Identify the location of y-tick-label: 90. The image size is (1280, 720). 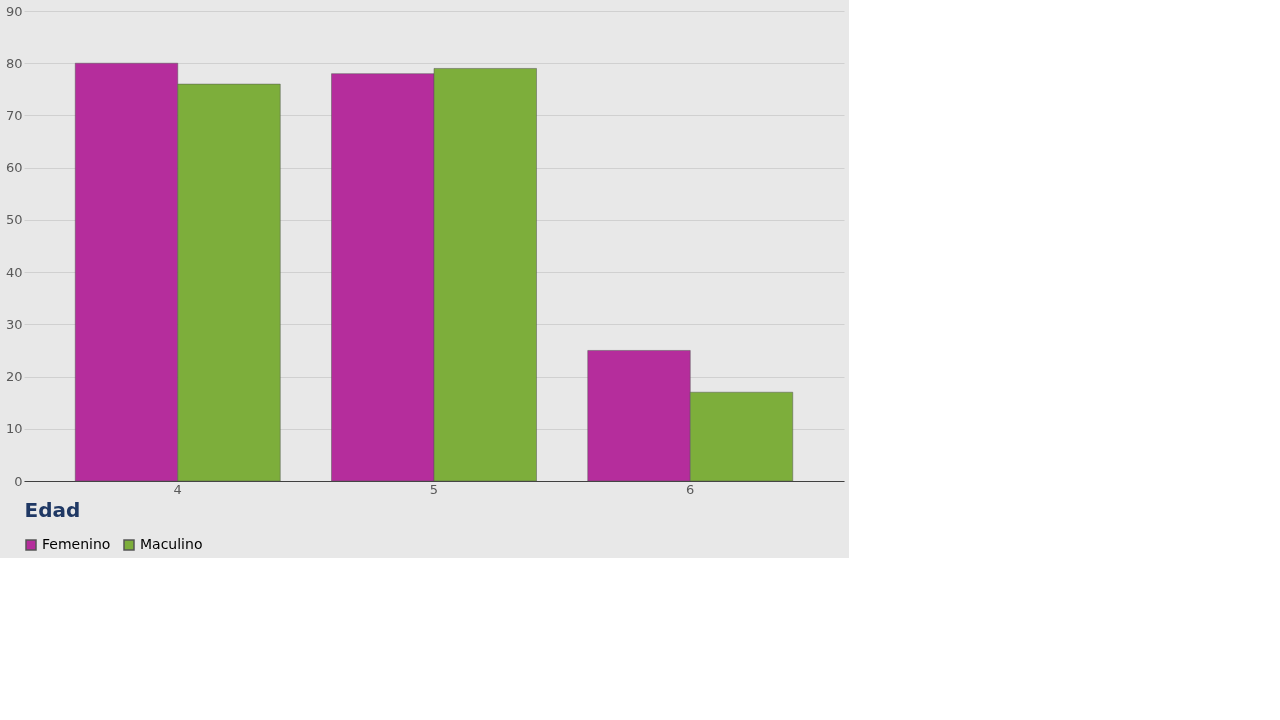
(14, 11).